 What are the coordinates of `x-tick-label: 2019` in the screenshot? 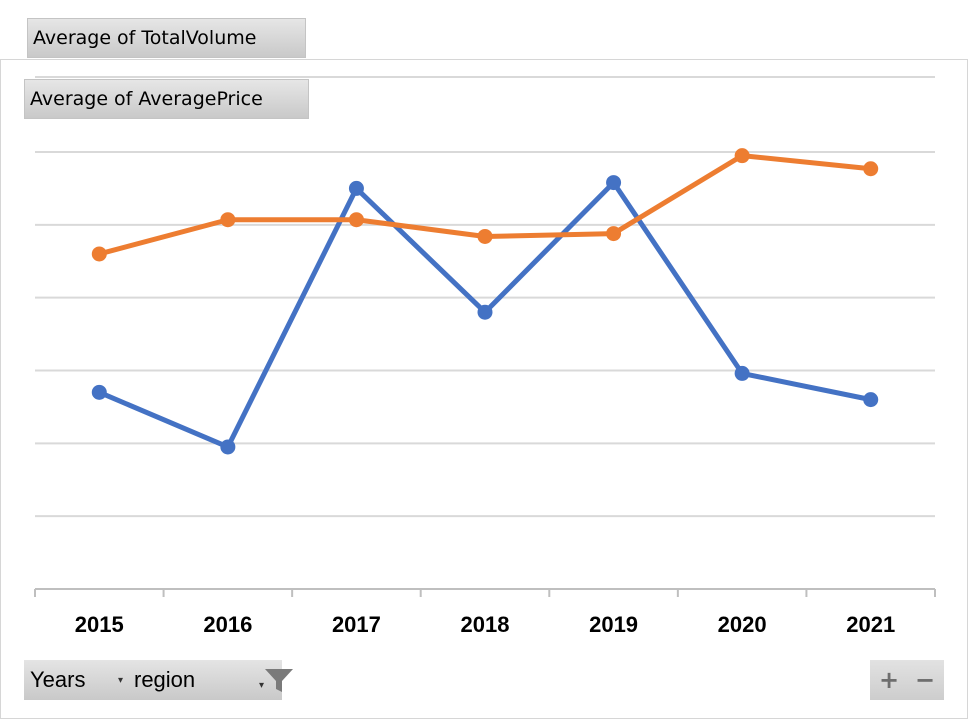 It's located at (613, 624).